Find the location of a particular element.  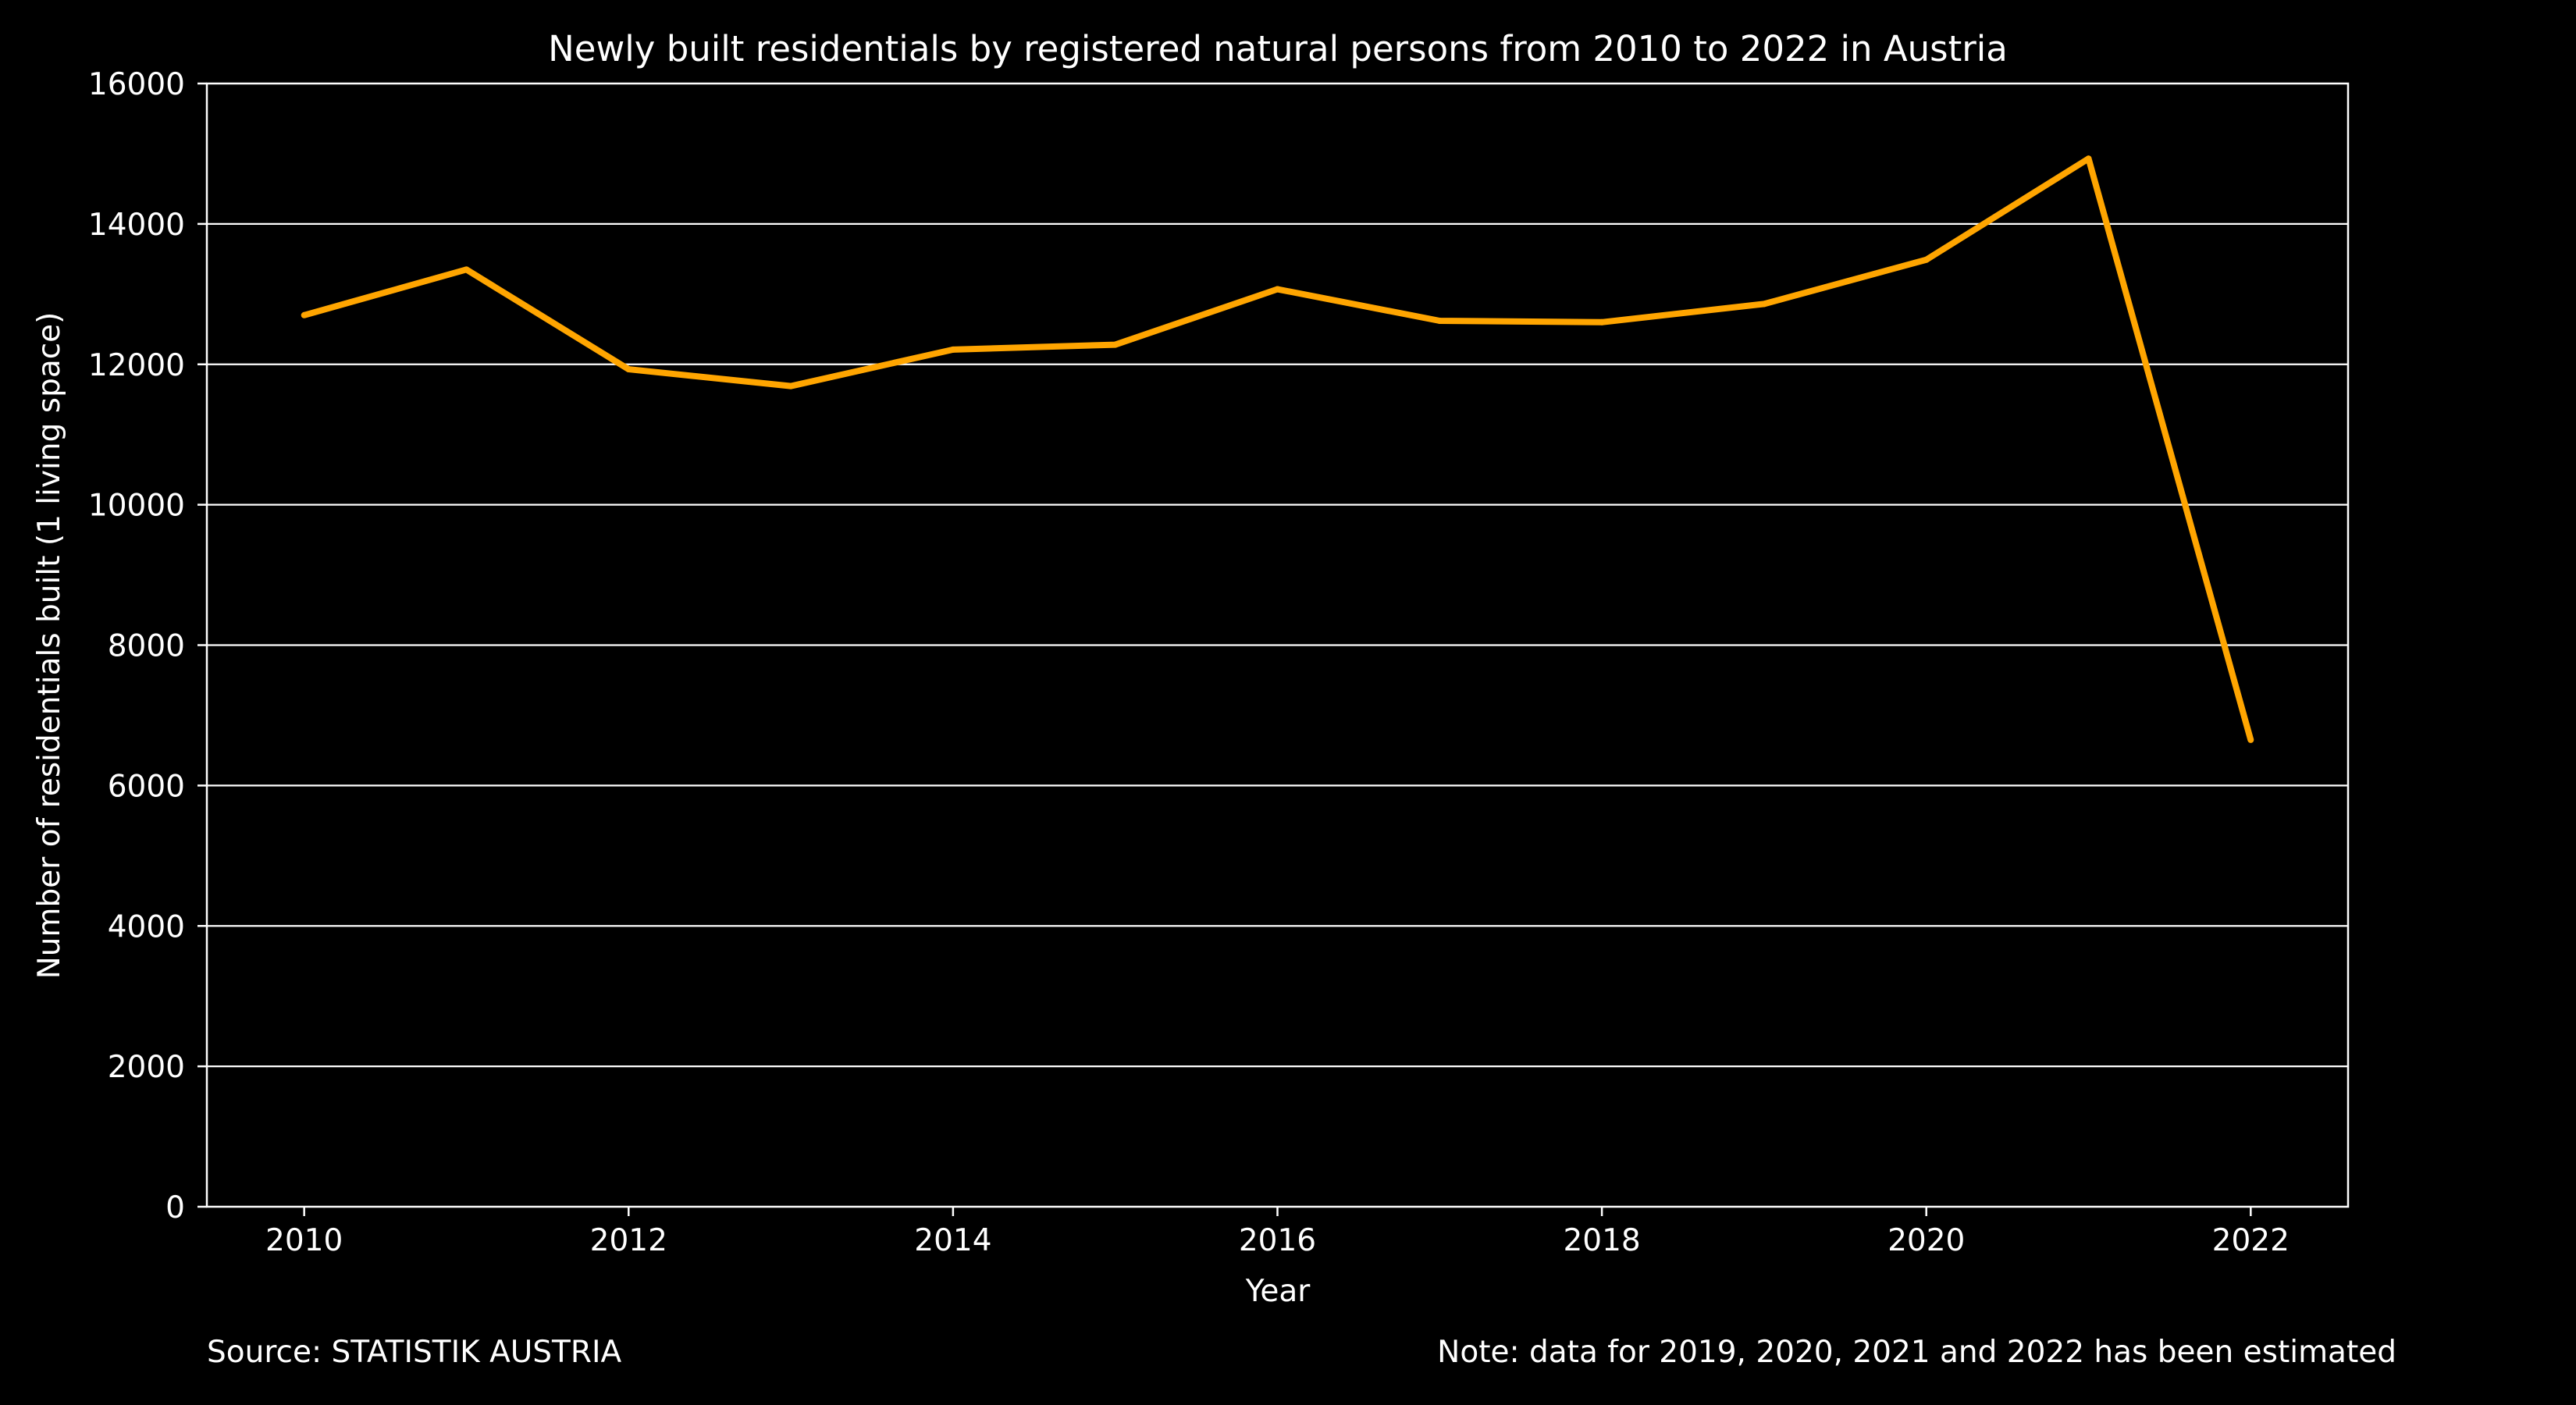

y-tick-label: 8000 is located at coordinates (146, 646).